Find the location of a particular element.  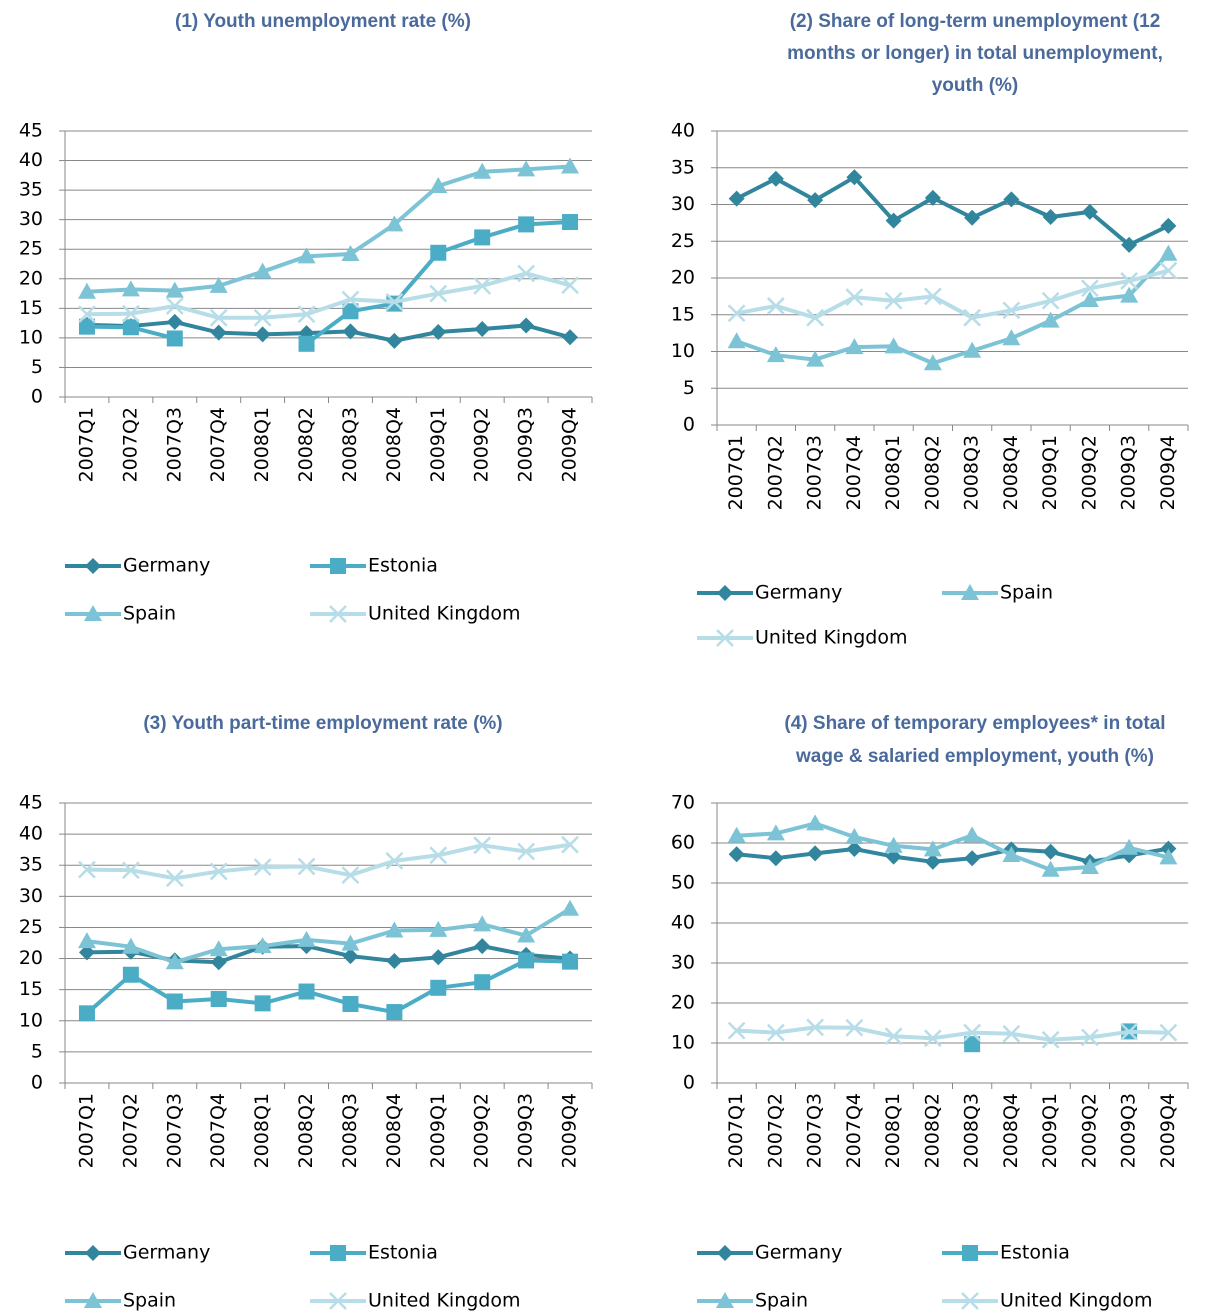

chart-title: months or longer) in total unemployment, is located at coordinates (975, 53).